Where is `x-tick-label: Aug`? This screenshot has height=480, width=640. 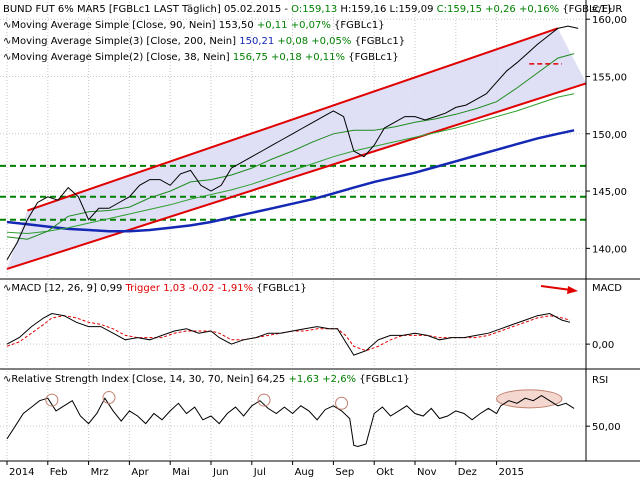
x-tick-label: Aug is located at coordinates (305, 472).